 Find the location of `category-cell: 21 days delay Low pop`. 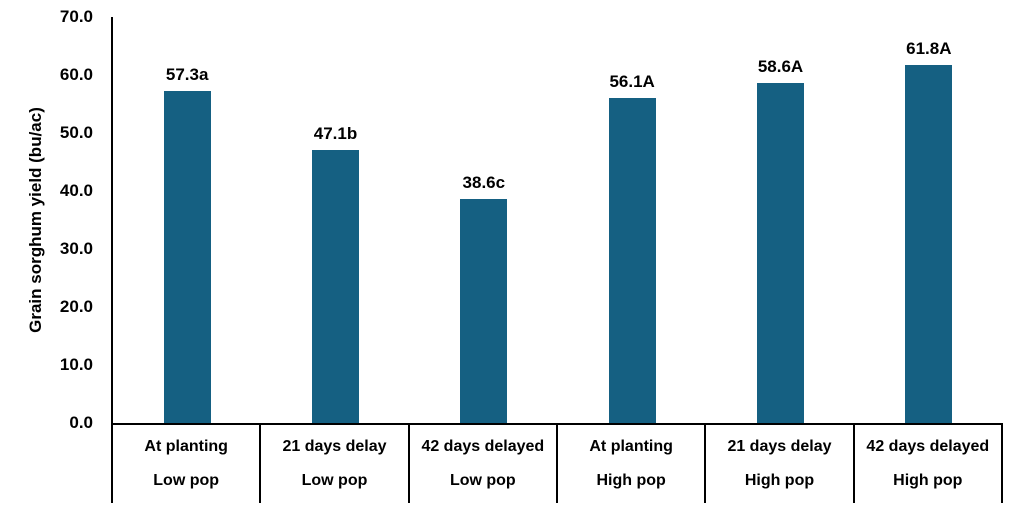

category-cell: 21 days delay Low pop is located at coordinates (333, 464).